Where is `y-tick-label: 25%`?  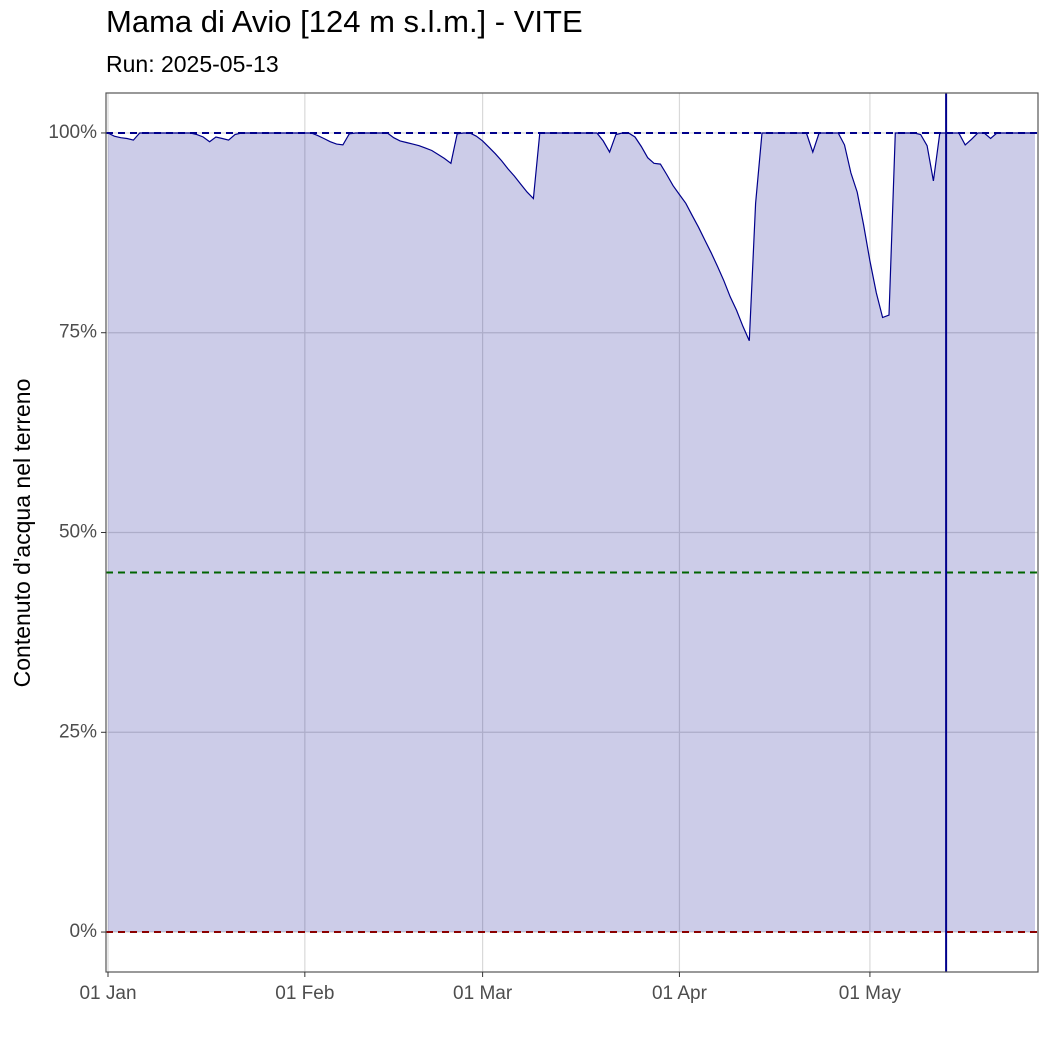 y-tick-label: 25% is located at coordinates (78, 731).